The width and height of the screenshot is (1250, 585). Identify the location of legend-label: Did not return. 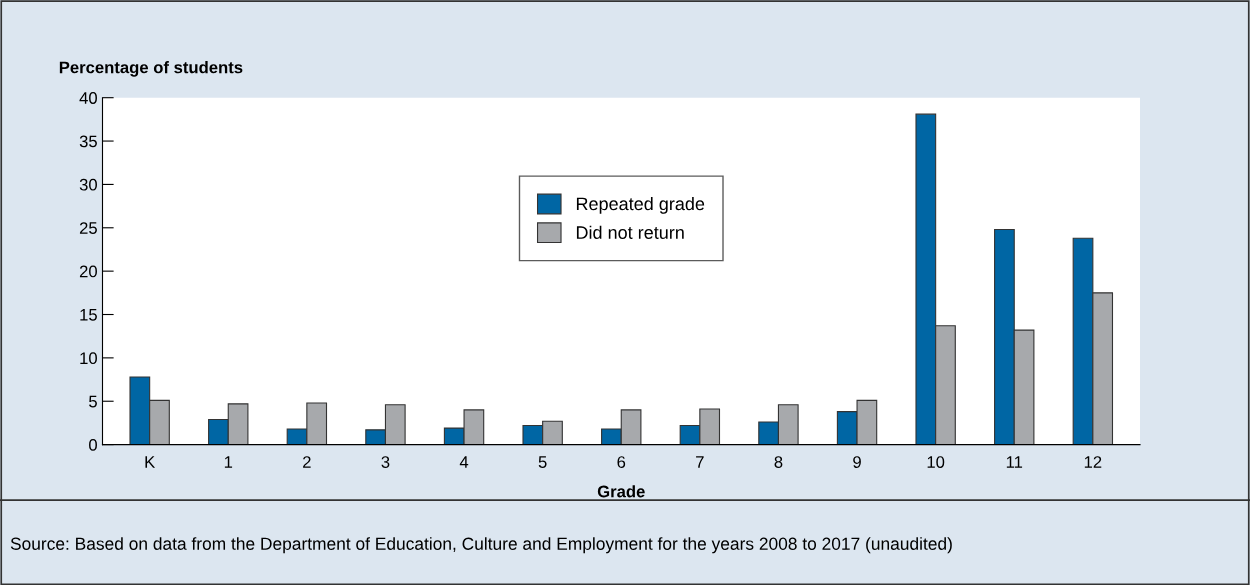
(630, 232).